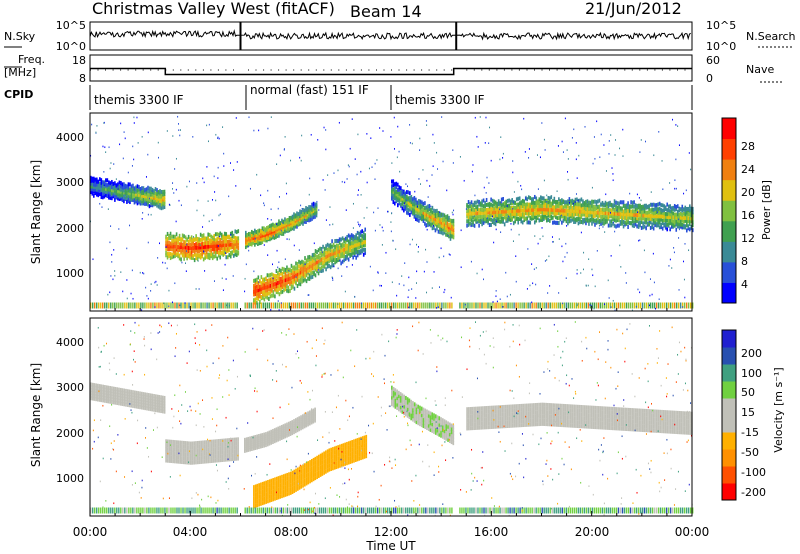 The image size is (800, 554). What do you see at coordinates (729, 190) in the screenshot?
I see `power-colorbar-swatch` at bounding box center [729, 190].